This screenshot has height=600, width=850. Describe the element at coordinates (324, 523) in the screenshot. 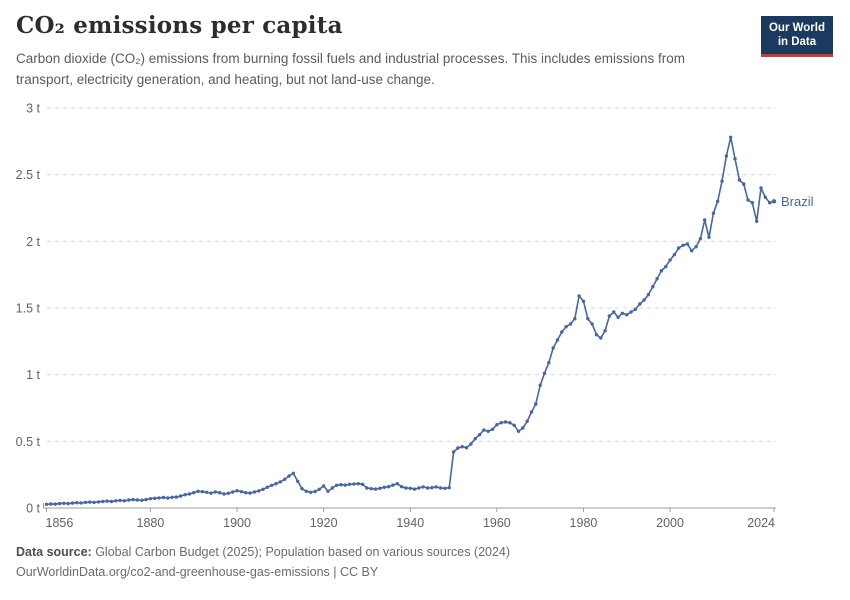

I see `x-axis-tick-label: 1920` at that location.